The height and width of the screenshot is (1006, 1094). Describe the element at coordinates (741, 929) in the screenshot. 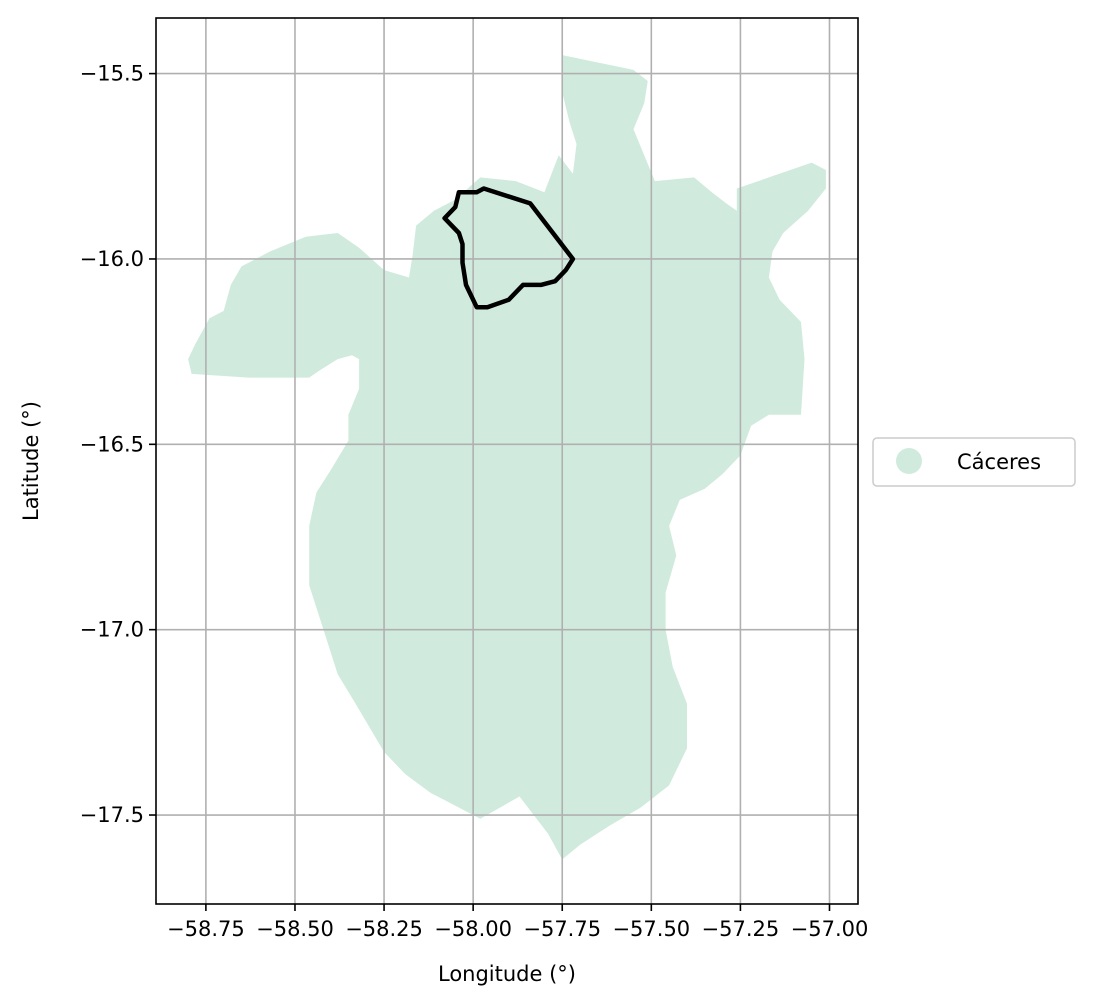

I see `x-tick-label: −57.25` at that location.